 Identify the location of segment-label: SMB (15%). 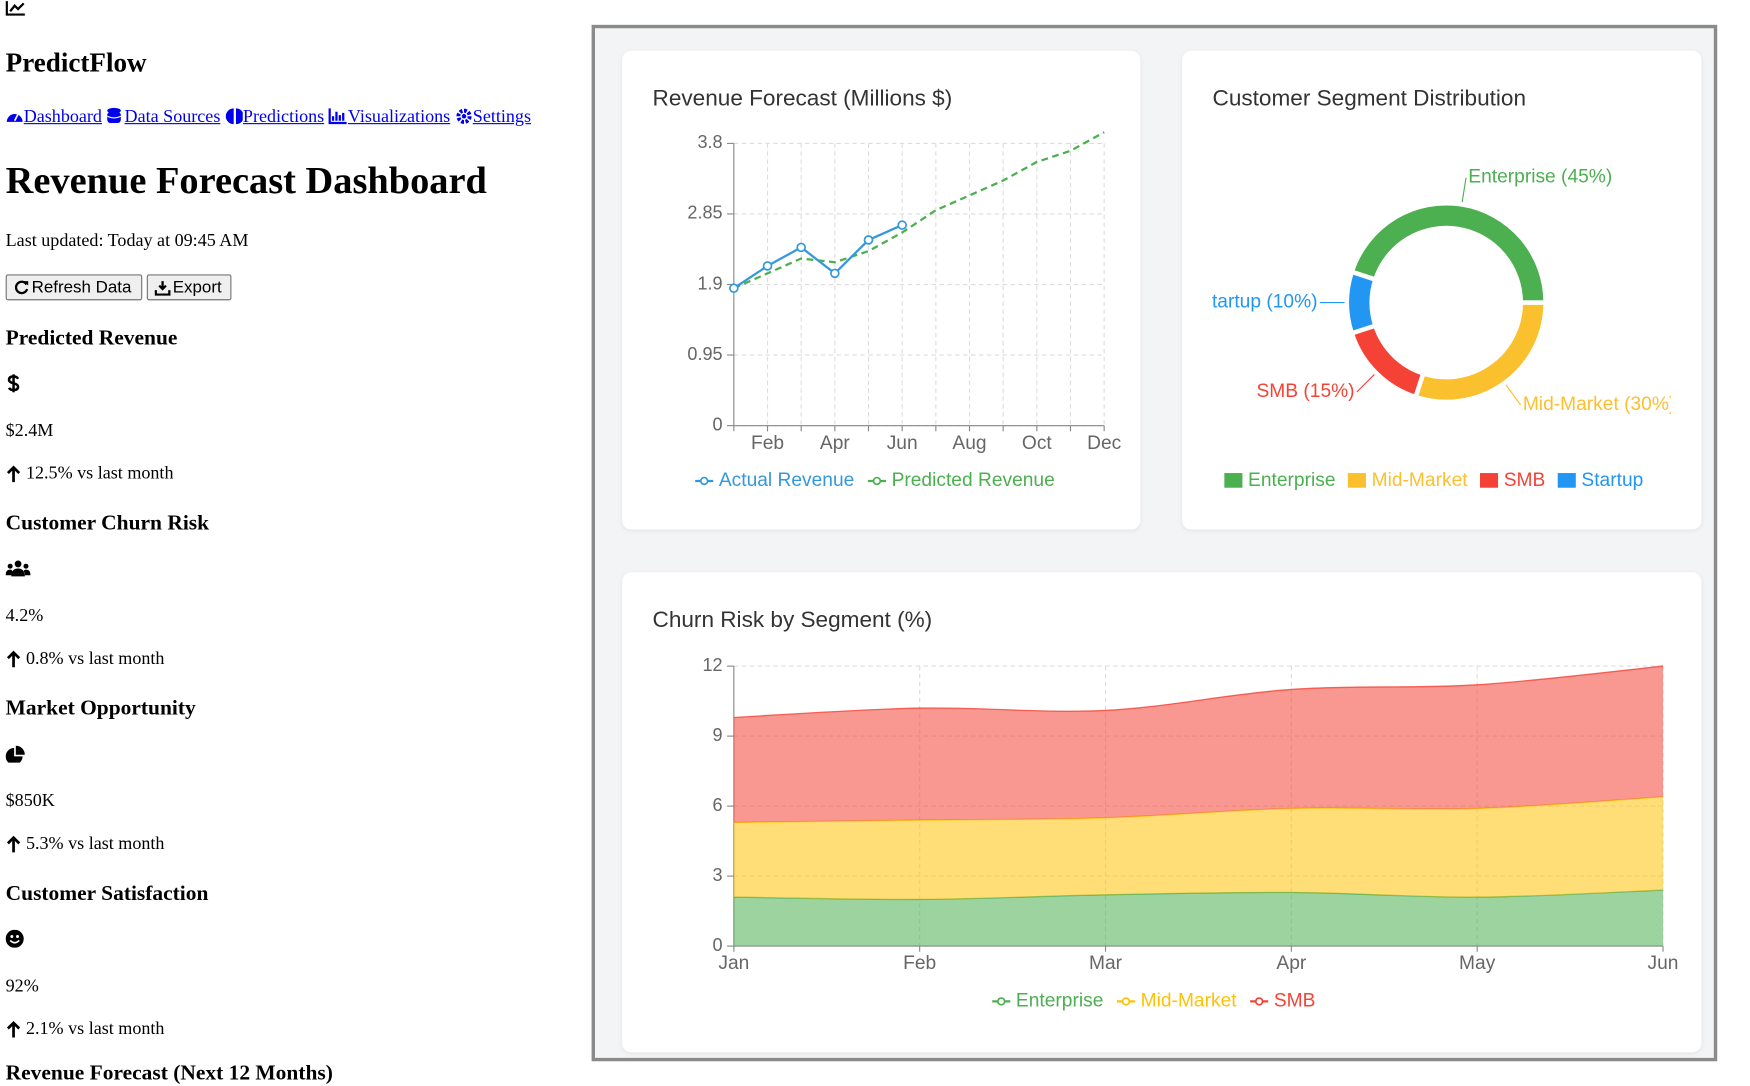
(1305, 391).